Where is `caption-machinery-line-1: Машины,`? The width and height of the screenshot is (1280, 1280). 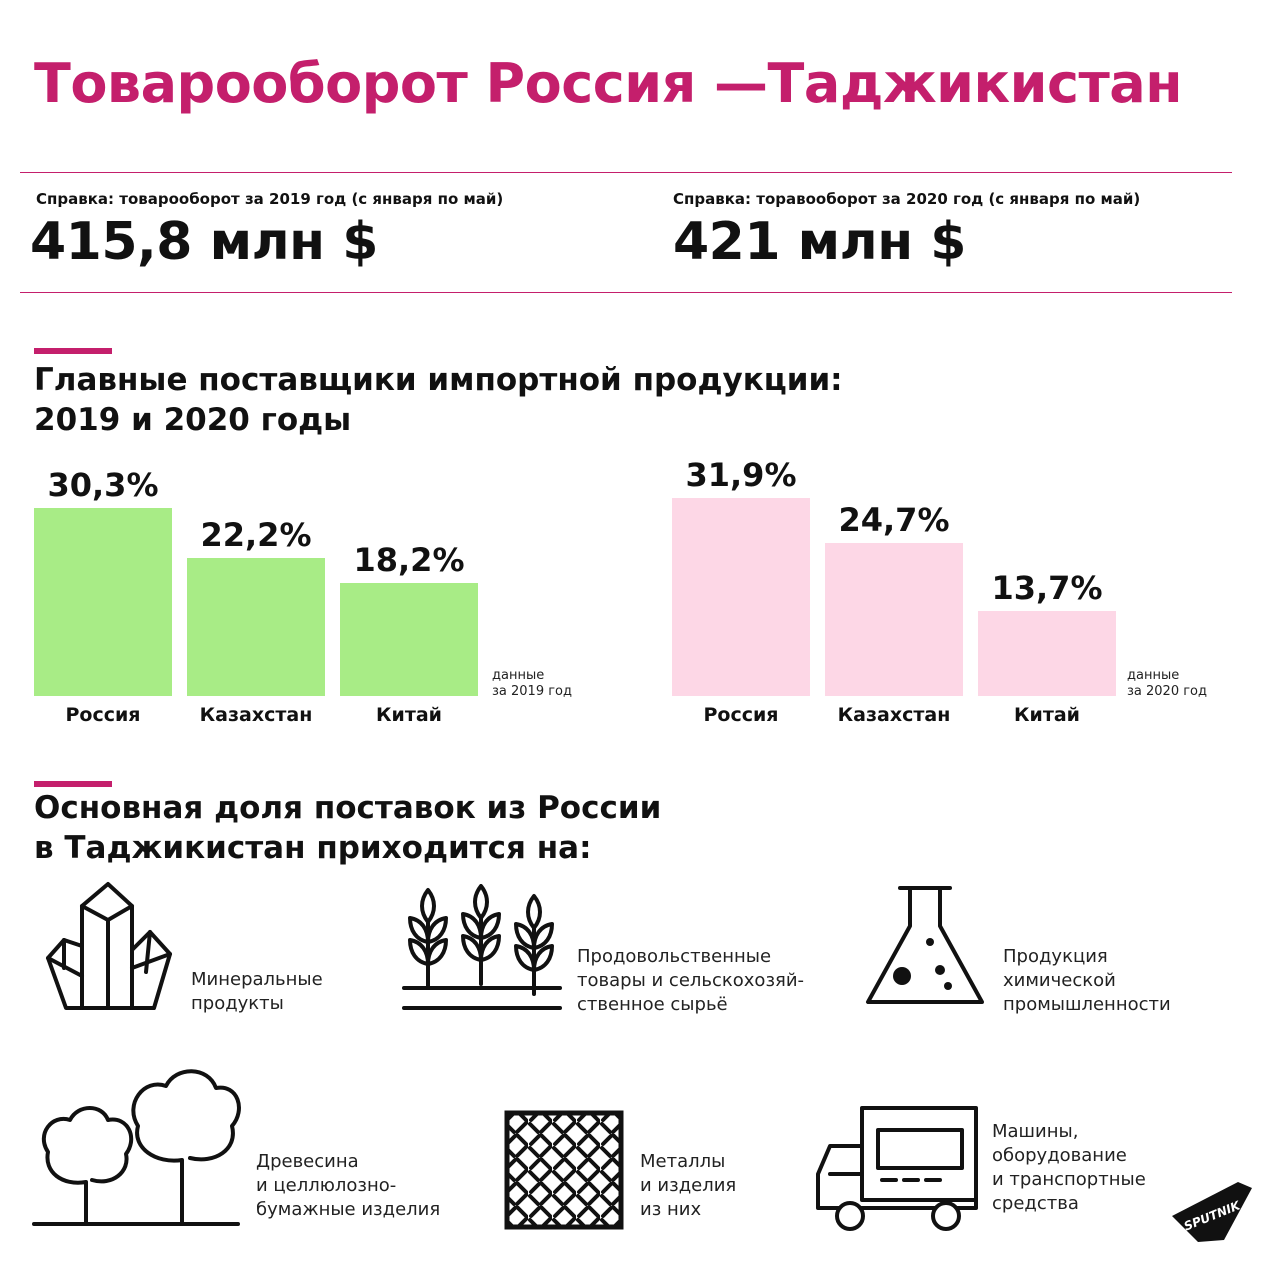 caption-machinery-line-1: Машины, is located at coordinates (1035, 1131).